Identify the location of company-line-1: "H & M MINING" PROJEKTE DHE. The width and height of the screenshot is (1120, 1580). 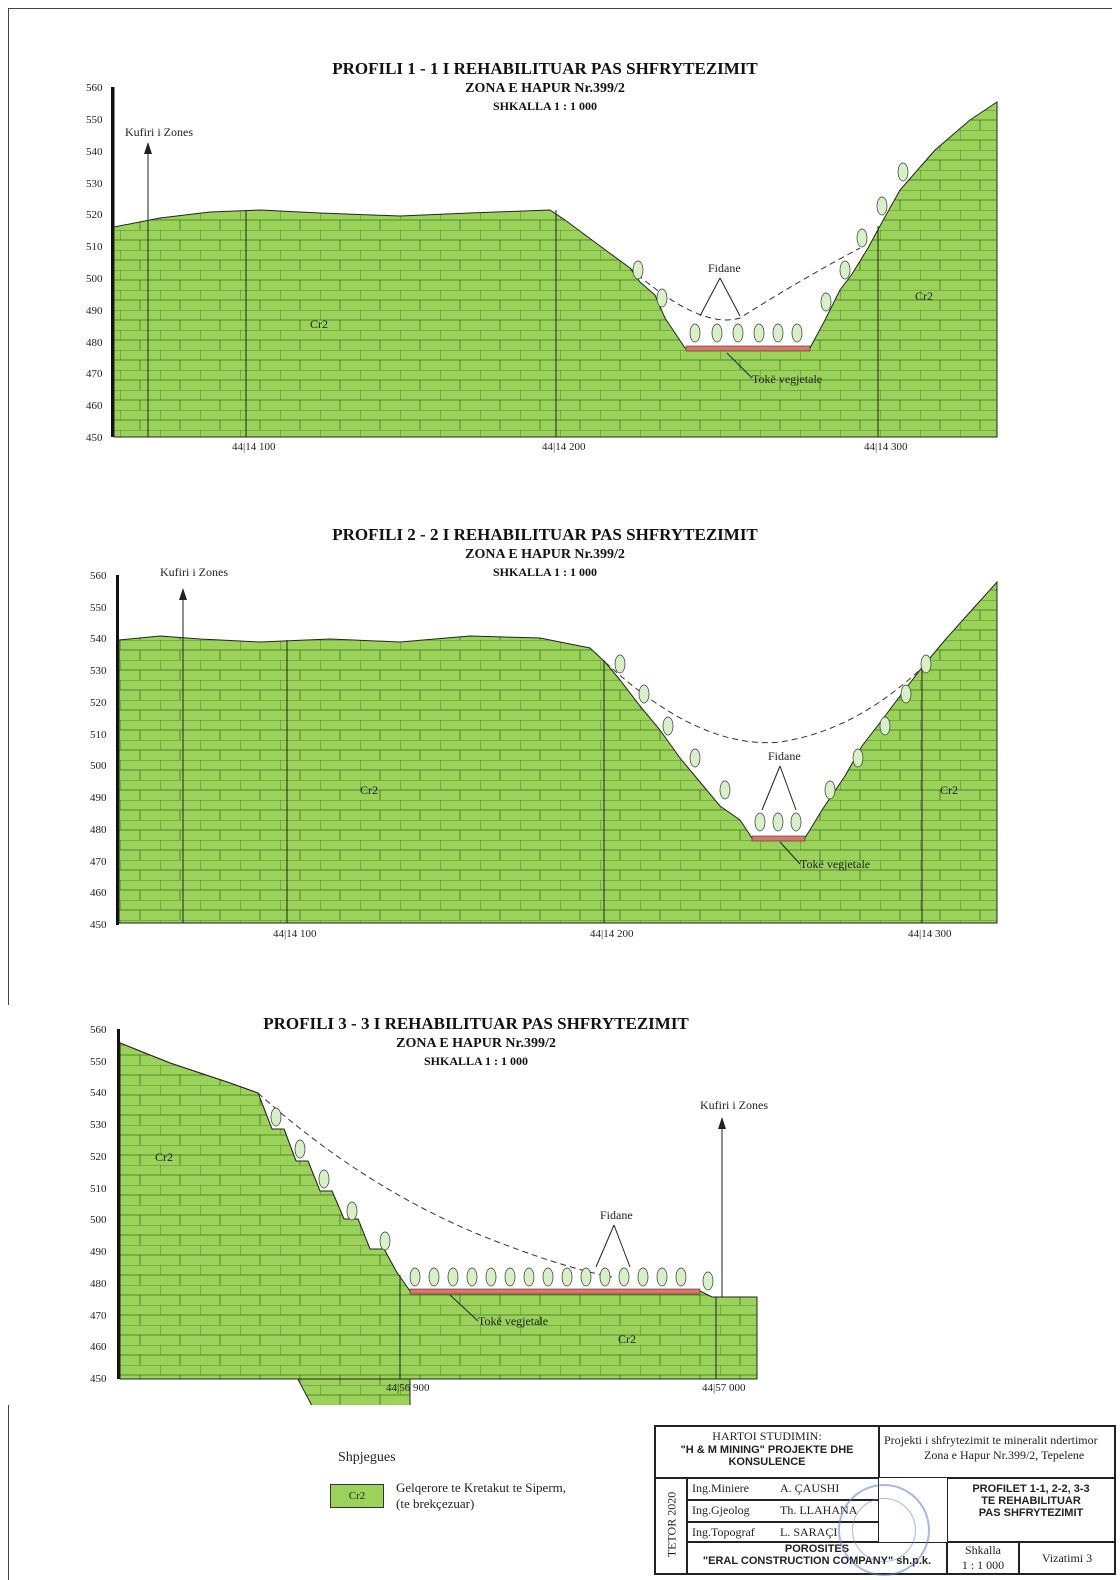
(767, 1450).